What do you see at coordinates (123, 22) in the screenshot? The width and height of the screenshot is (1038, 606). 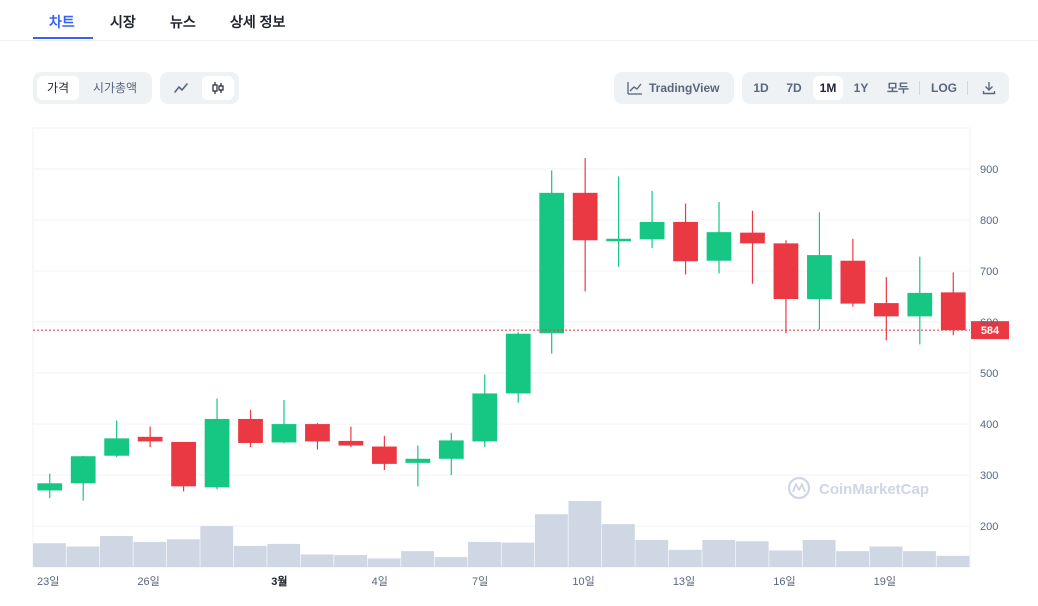 I see `tab-markets: 시장` at bounding box center [123, 22].